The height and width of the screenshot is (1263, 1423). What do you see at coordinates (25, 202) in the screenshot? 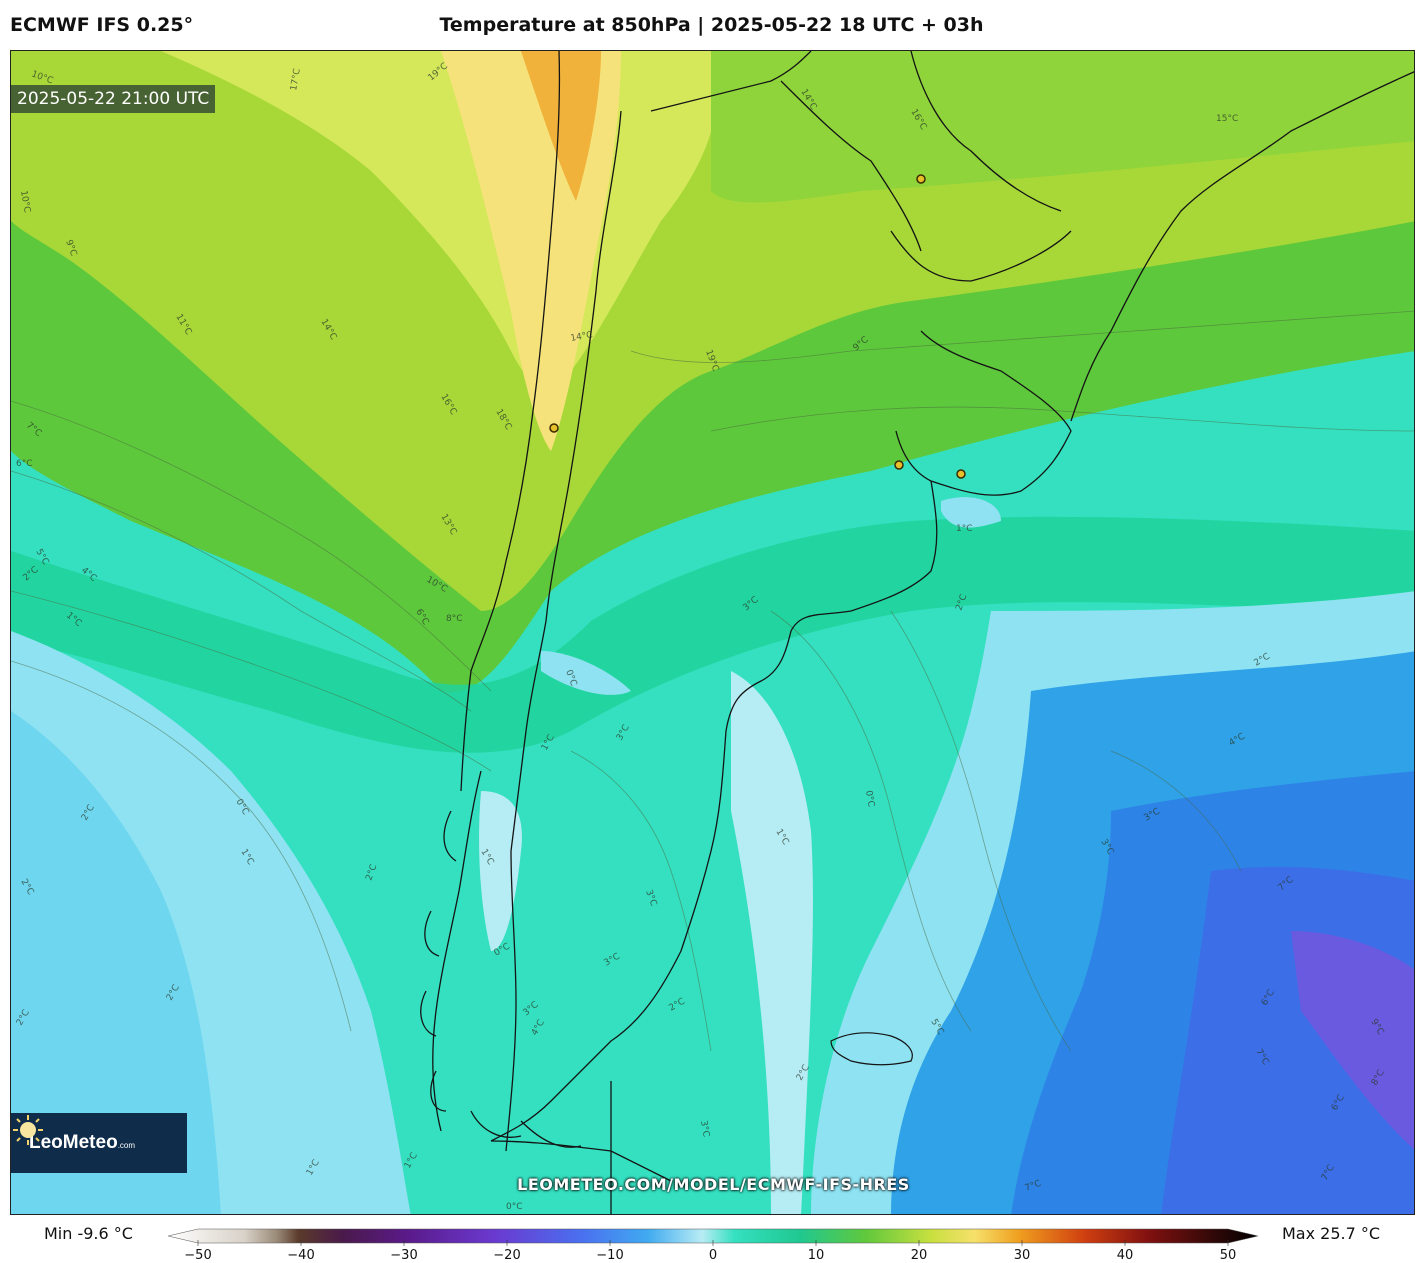
I see `svg-text: 10°C` at bounding box center [25, 202].